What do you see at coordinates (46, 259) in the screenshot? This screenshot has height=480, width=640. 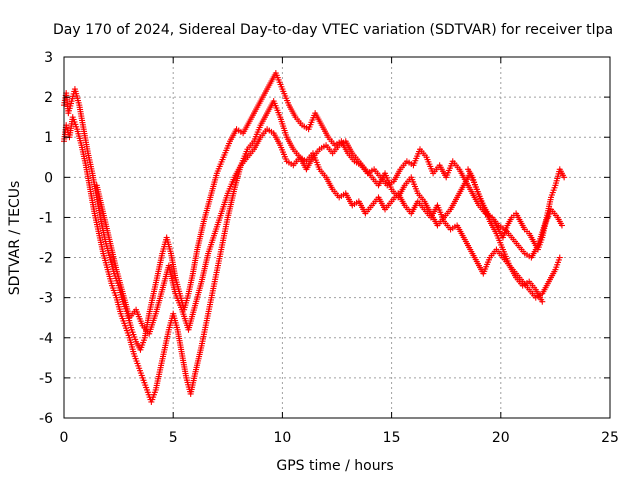 I see `y-tick-label: -2` at bounding box center [46, 259].